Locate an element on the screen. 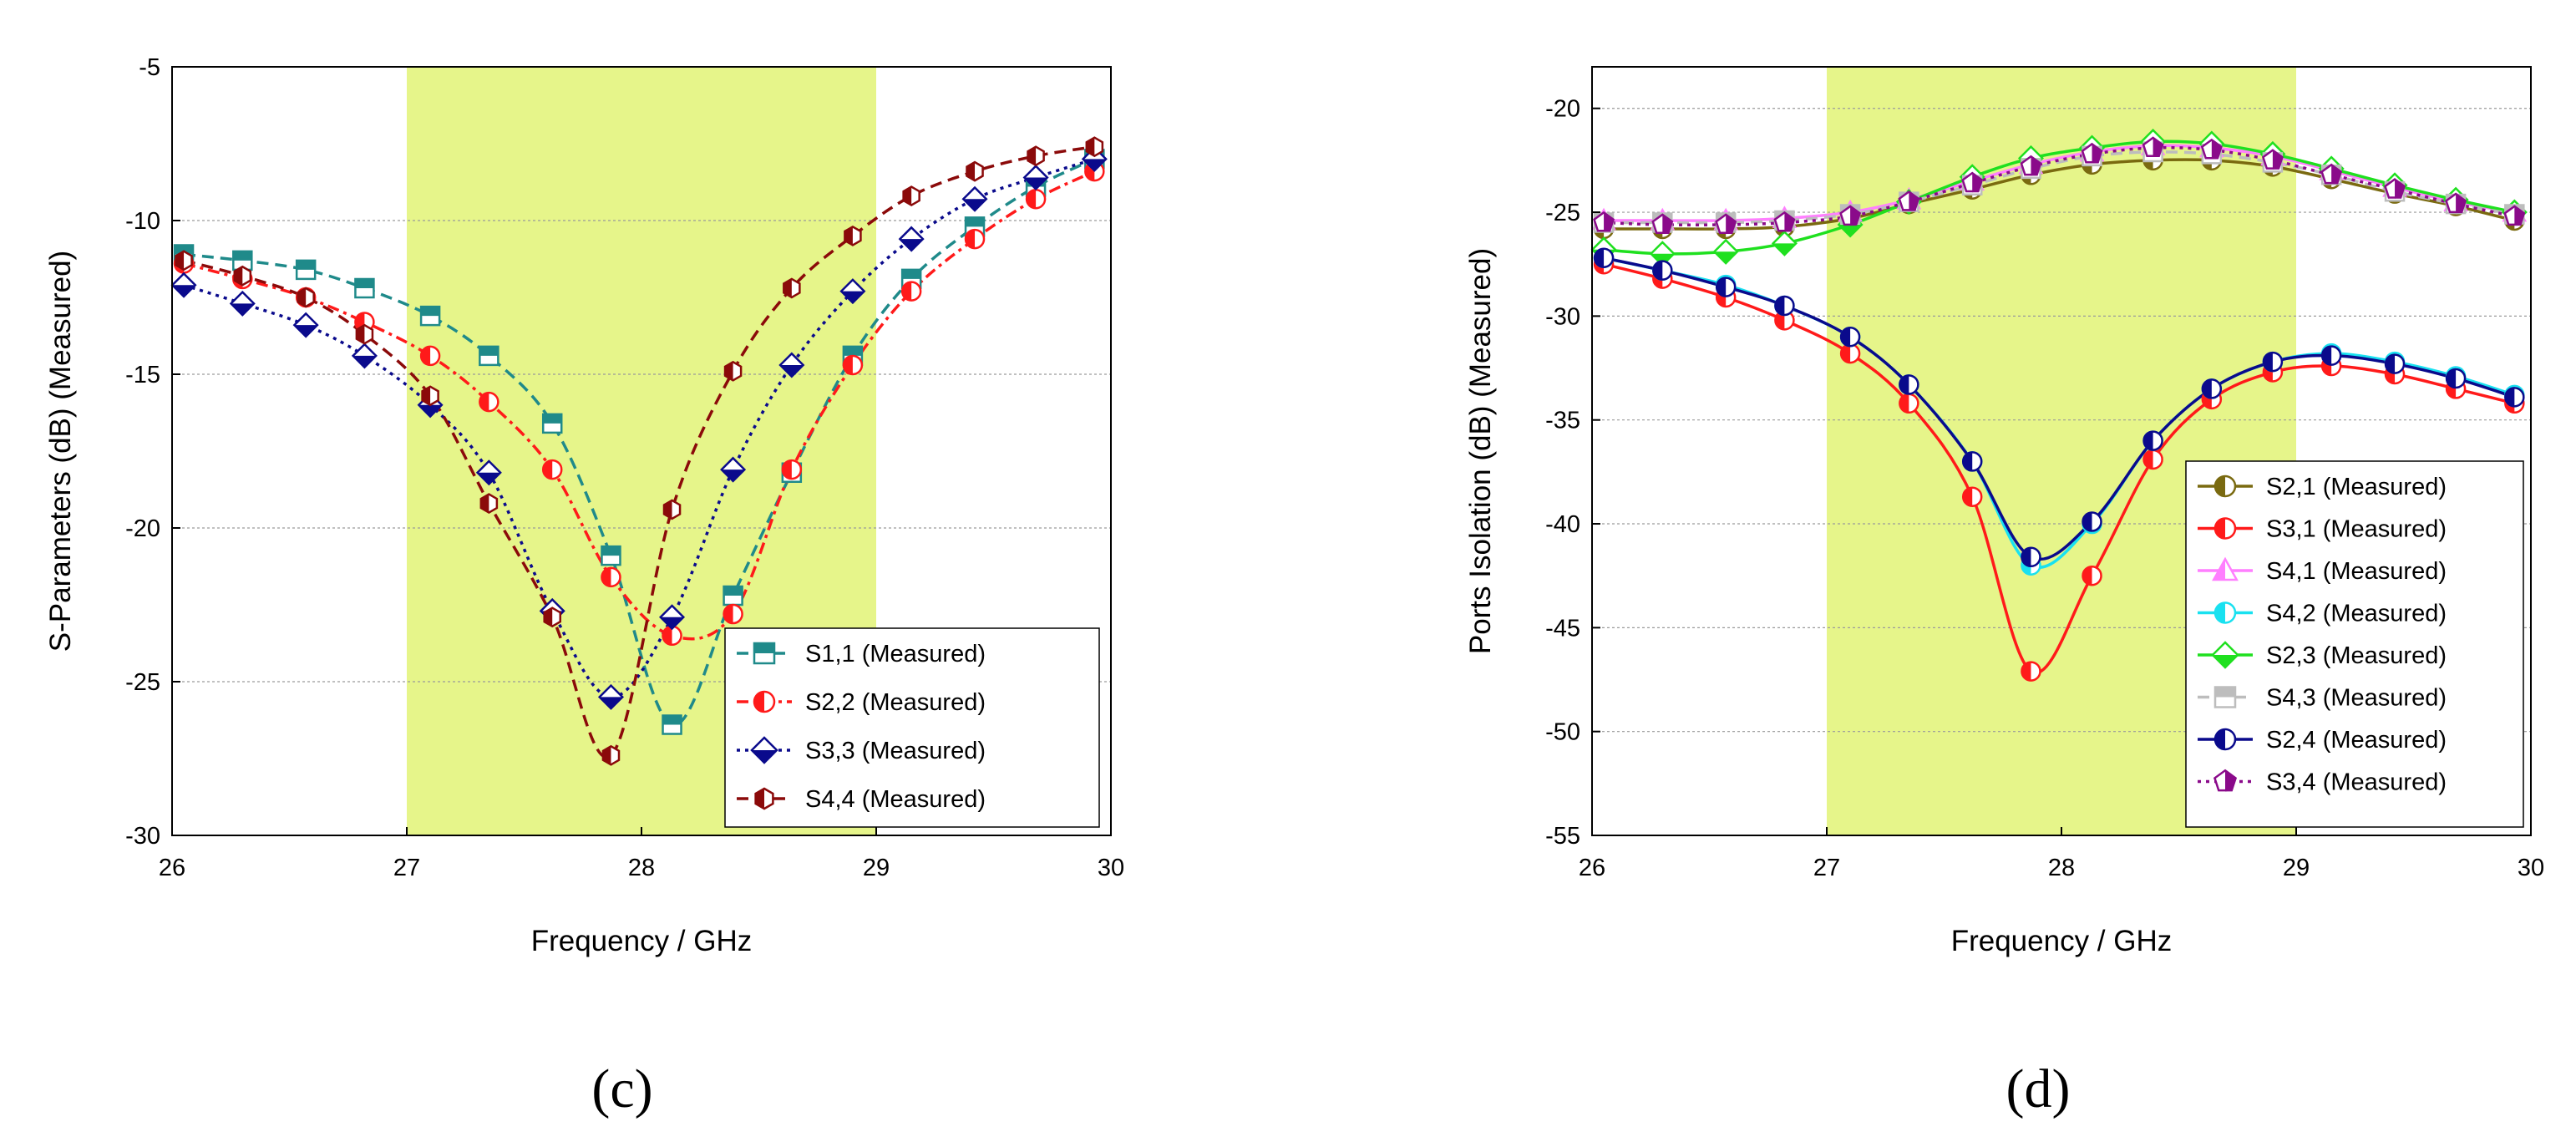 This screenshot has width=2576, height=1147. y-tick-label: -30 is located at coordinates (1562, 316).